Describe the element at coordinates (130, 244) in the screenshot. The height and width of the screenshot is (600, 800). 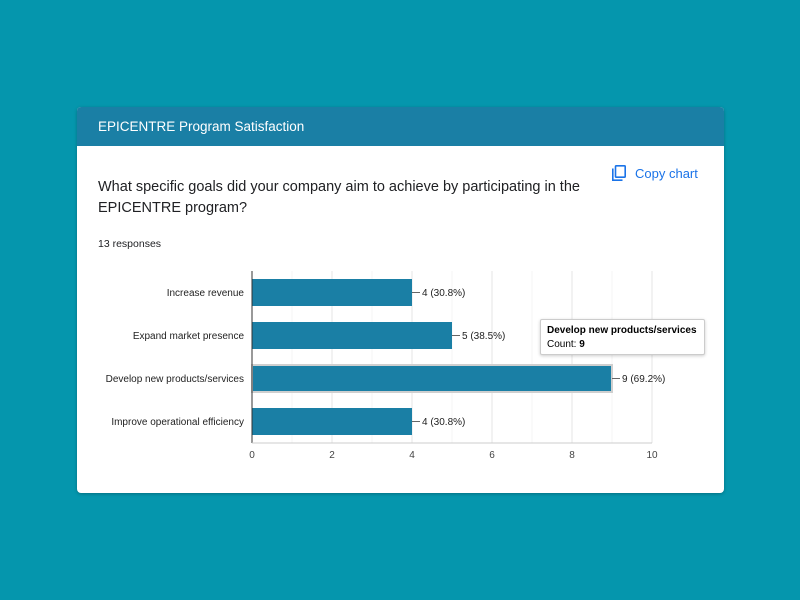
I see `response-count: 13 responses` at that location.